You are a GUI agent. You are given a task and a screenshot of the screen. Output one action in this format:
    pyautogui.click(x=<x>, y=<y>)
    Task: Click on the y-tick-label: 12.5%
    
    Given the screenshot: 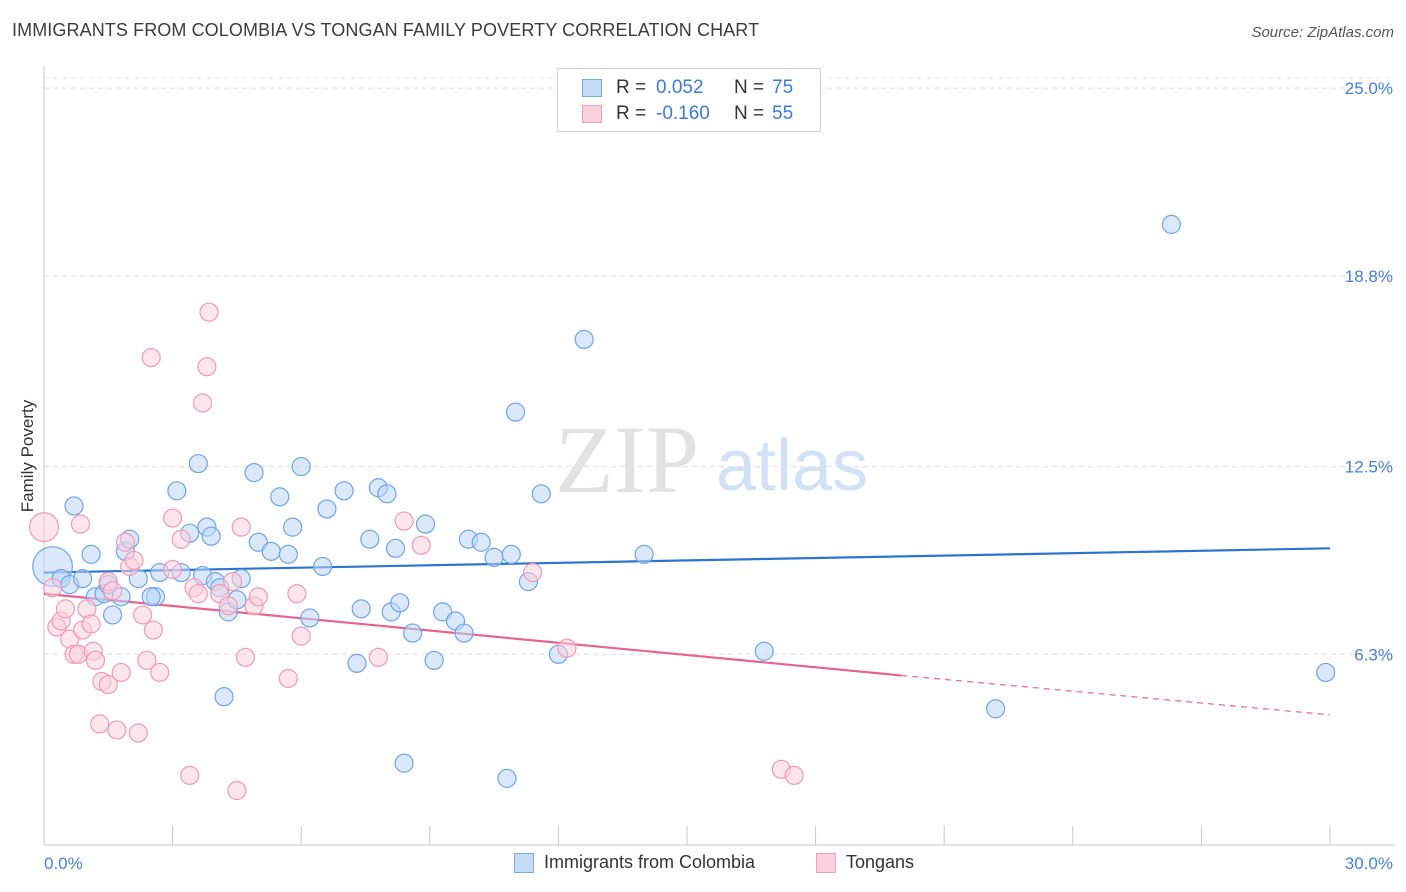 What is the action you would take?
    pyautogui.click(x=1369, y=467)
    